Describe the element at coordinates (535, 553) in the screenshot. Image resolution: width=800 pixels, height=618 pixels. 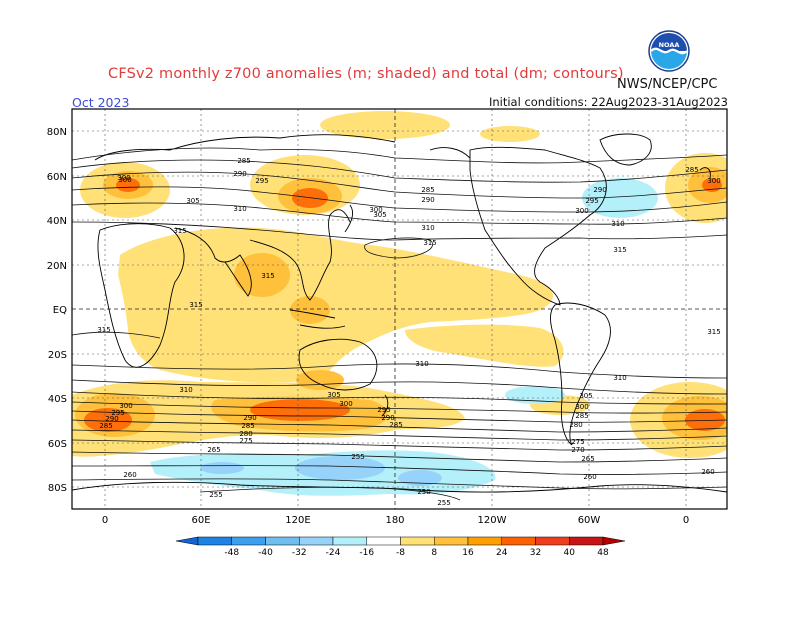
I see `colorbar-tick-label: 32` at that location.